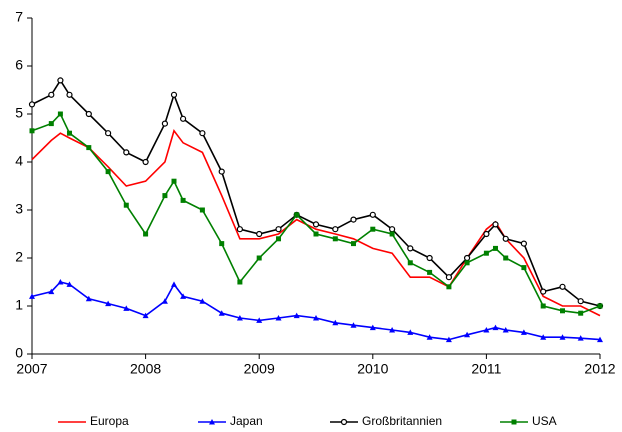 This screenshot has height=432, width=622. Describe the element at coordinates (19, 209) in the screenshot. I see `y-tick-label: 3` at that location.